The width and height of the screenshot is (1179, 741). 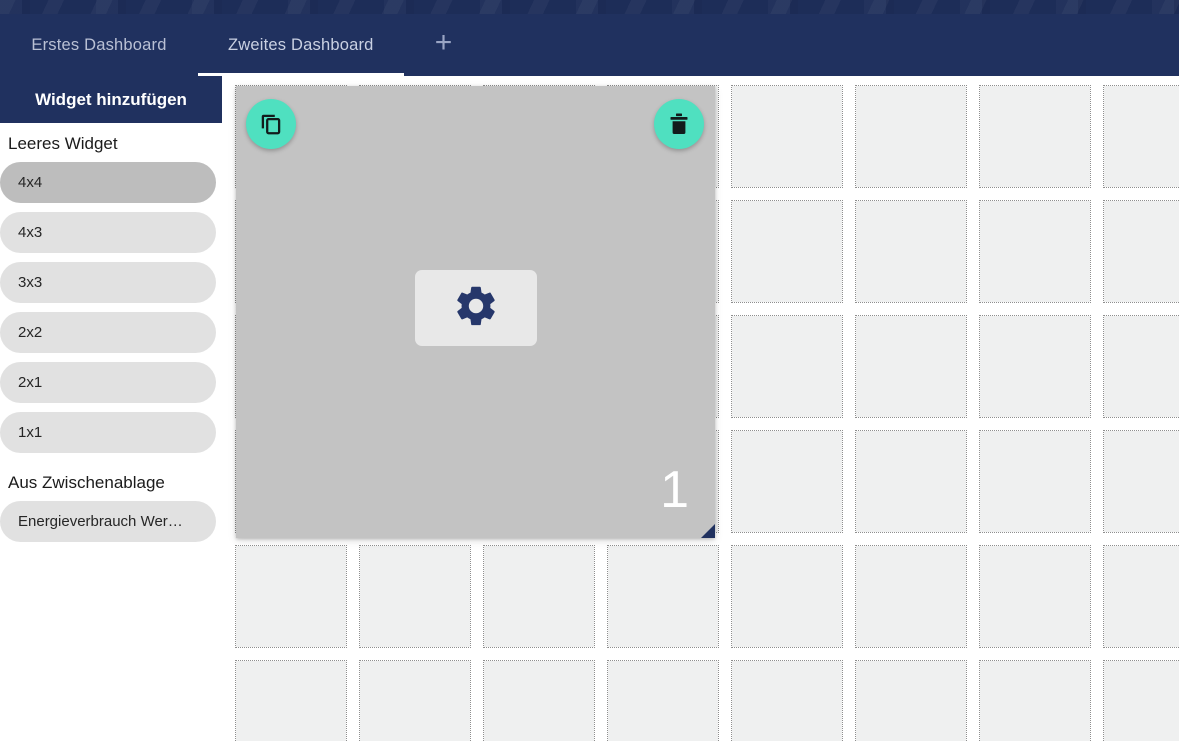 I want to click on add-dashboard-button: +, so click(x=444, y=45).